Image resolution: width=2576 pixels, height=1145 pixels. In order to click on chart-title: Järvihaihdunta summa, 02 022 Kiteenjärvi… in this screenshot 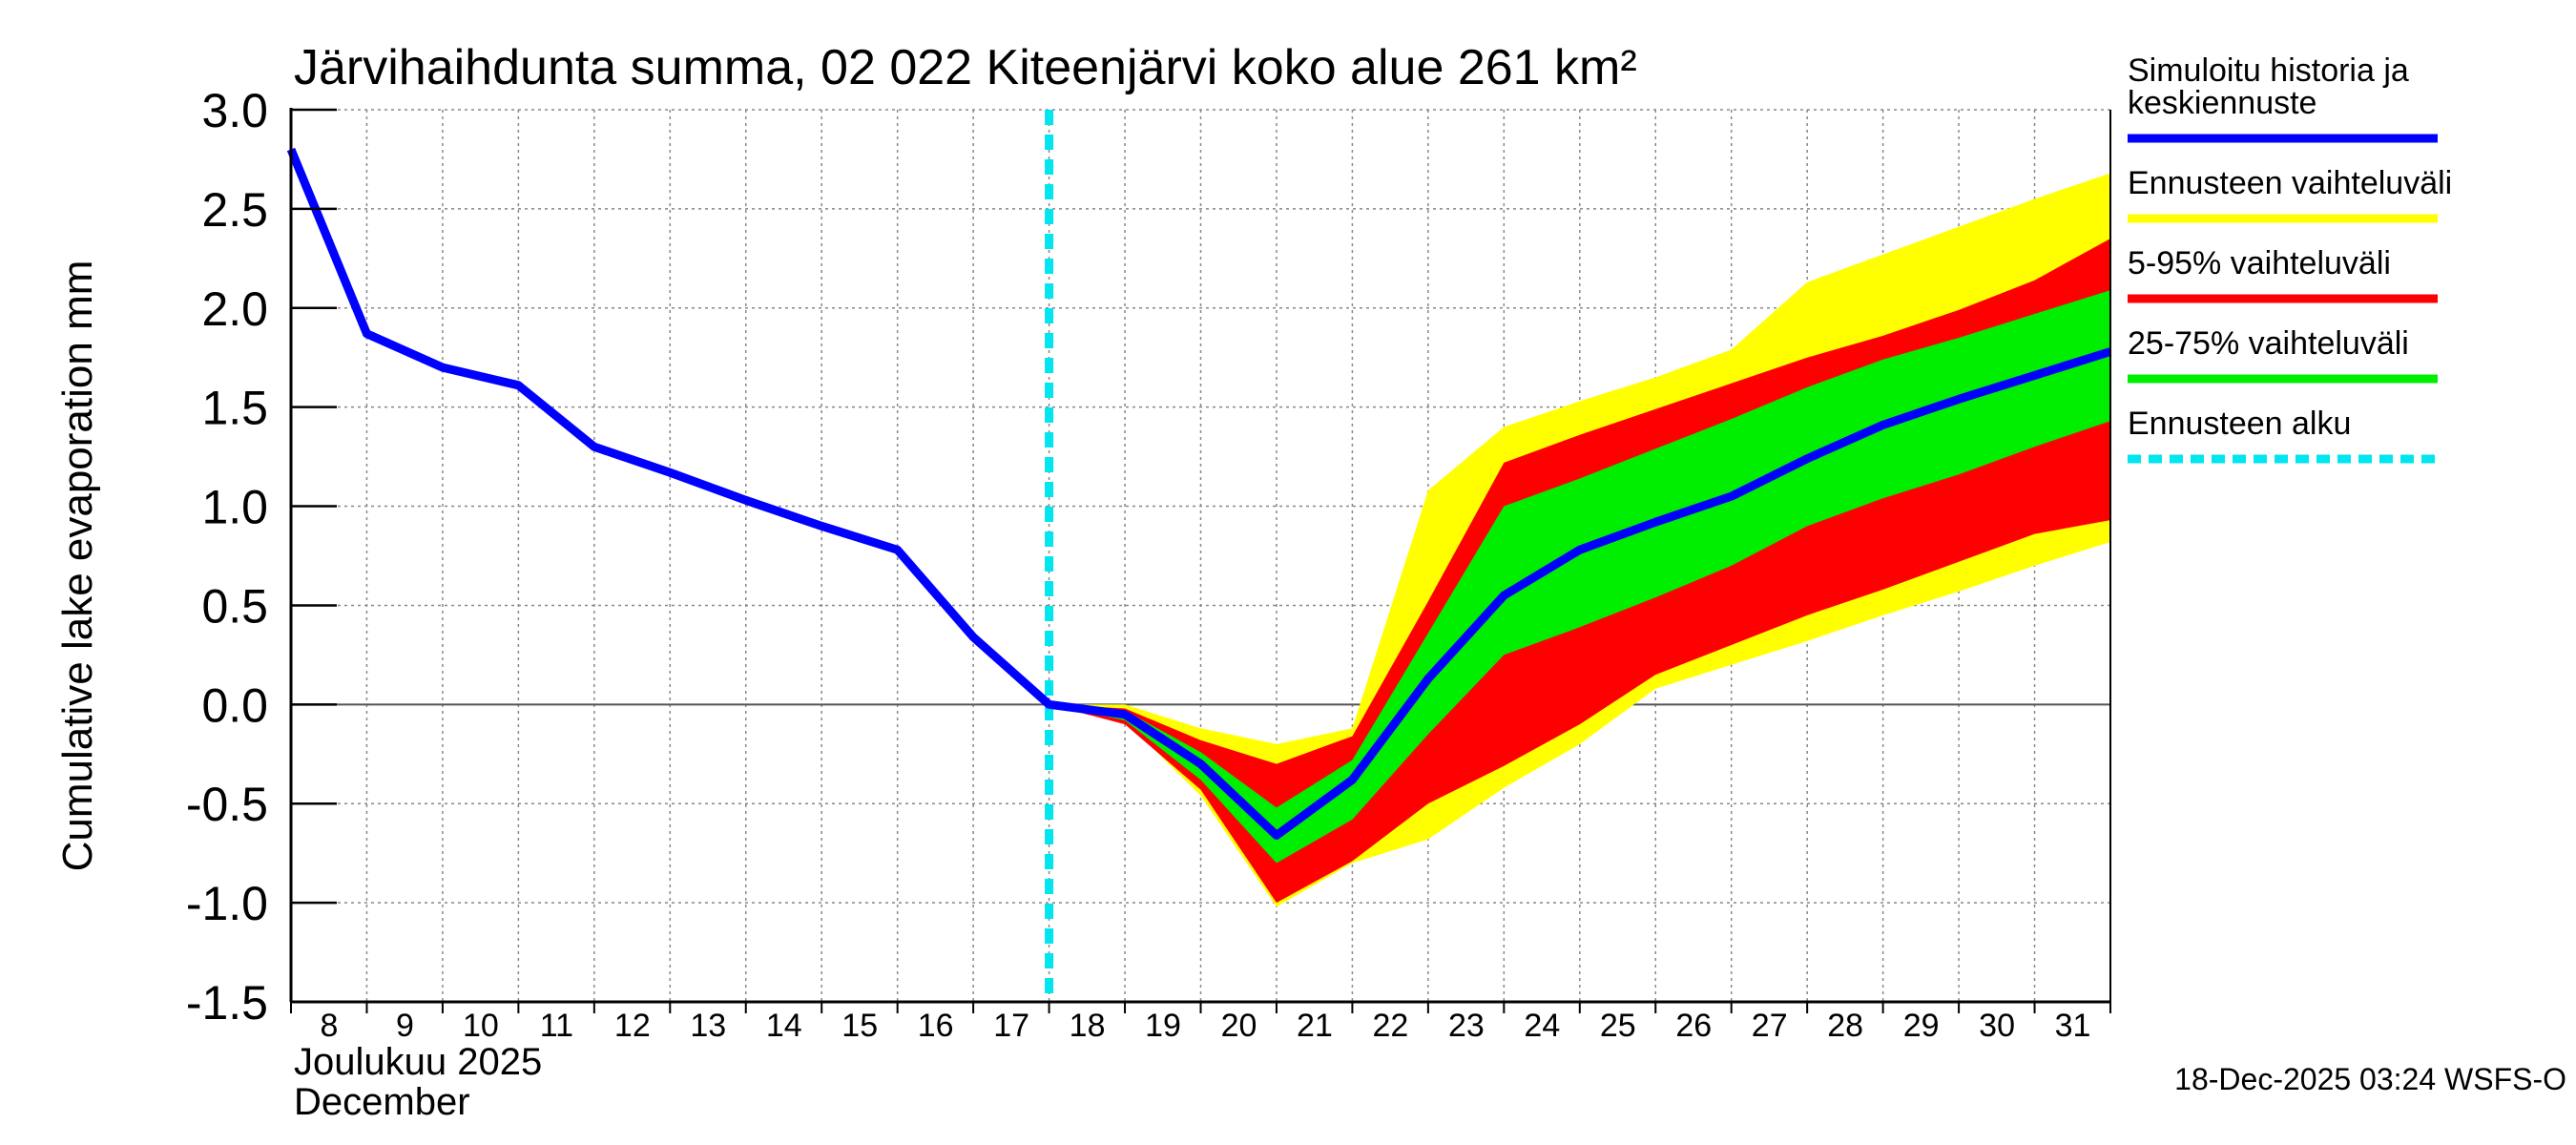, I will do `click(965, 67)`.